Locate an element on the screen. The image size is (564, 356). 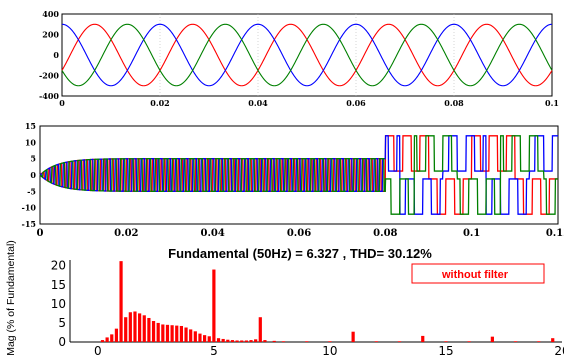
spectrum-y-tick: 5 is located at coordinates (62, 323).